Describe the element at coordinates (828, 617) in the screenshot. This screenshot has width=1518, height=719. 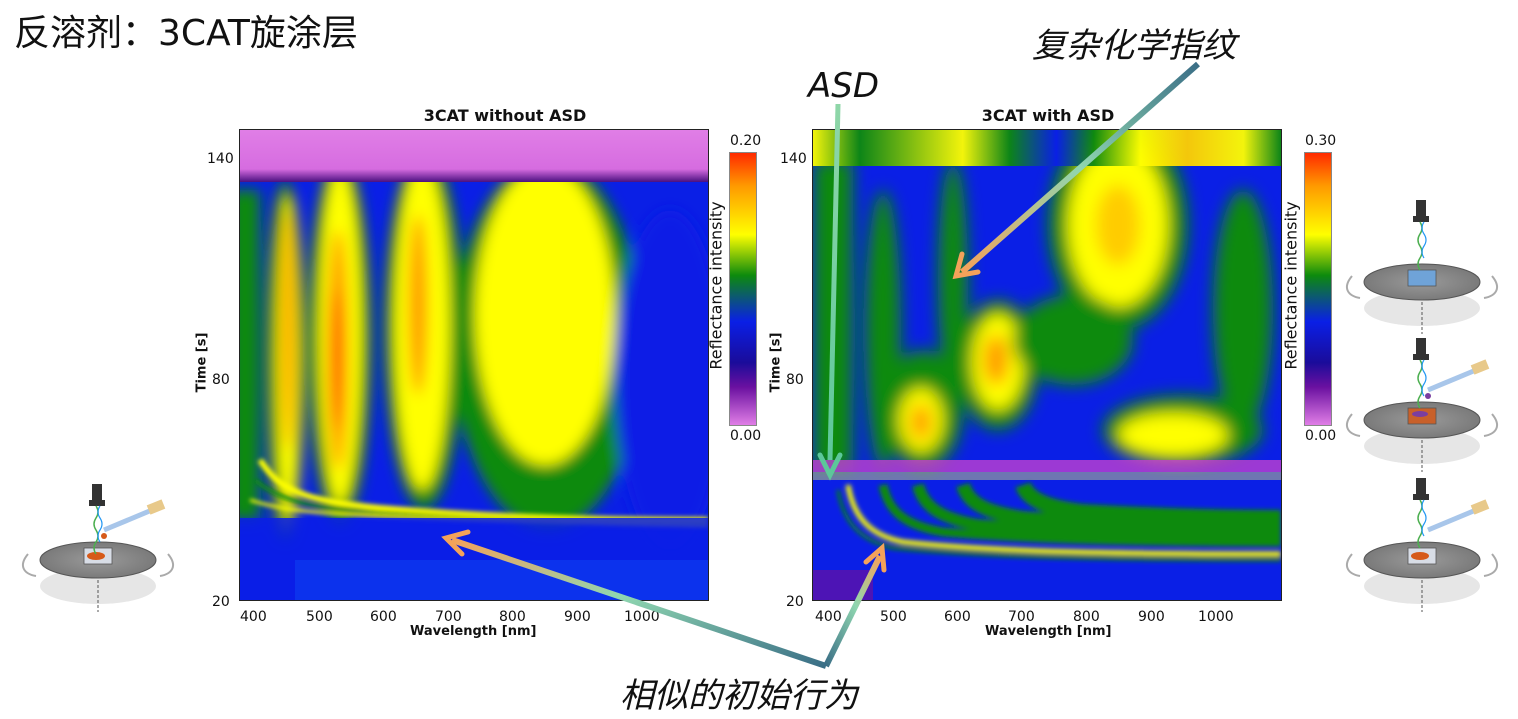
I see `right-xtick-400: 400` at that location.